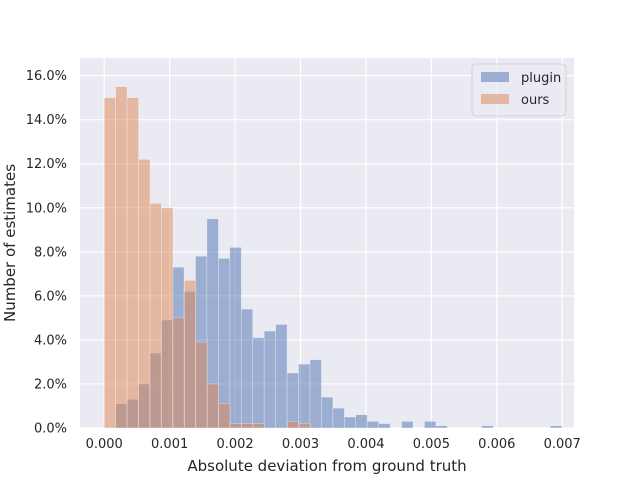 Image resolution: width=640 pixels, height=480 pixels. I want to click on y-tick-labels: 0.0% 2.0% 4.0% 6.0% 8.0% 10.0% 12.0% 14.0% 16.0%, so click(46, 252).